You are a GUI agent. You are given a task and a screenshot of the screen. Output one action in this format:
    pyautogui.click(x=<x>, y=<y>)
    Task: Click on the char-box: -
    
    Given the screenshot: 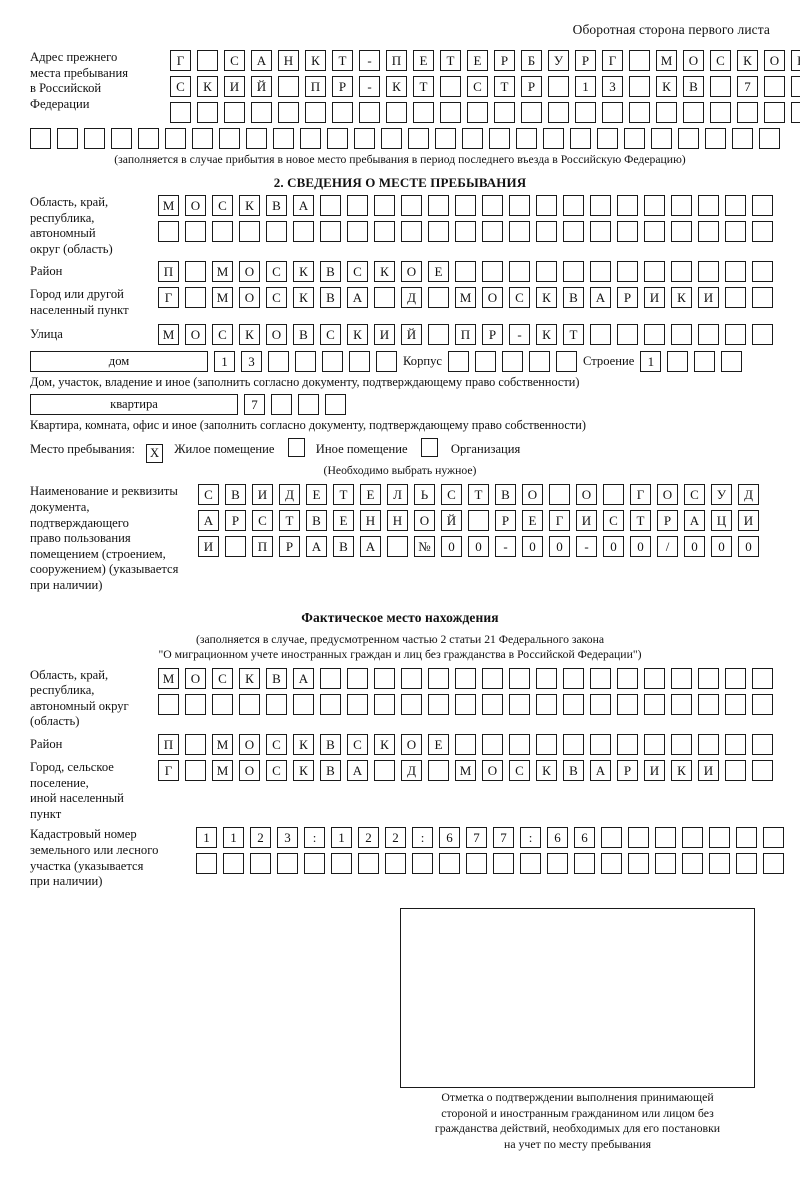 What is the action you would take?
    pyautogui.click(x=369, y=60)
    